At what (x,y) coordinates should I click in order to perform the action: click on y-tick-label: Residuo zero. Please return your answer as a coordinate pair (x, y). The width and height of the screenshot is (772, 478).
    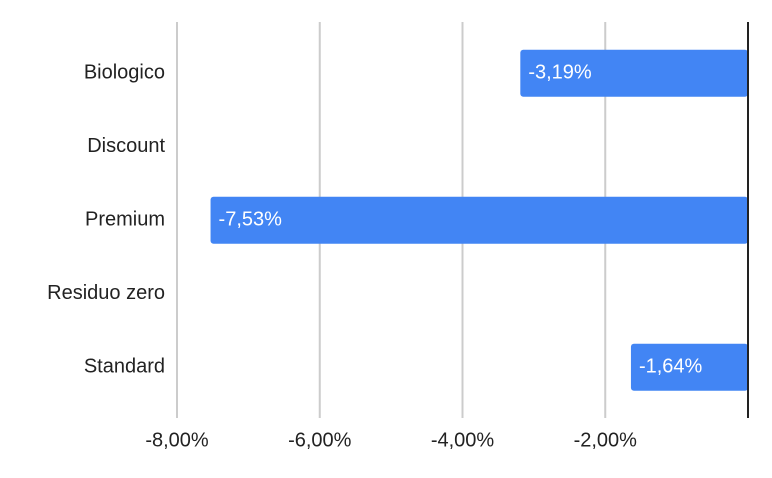
    Looking at the image, I should click on (106, 293).